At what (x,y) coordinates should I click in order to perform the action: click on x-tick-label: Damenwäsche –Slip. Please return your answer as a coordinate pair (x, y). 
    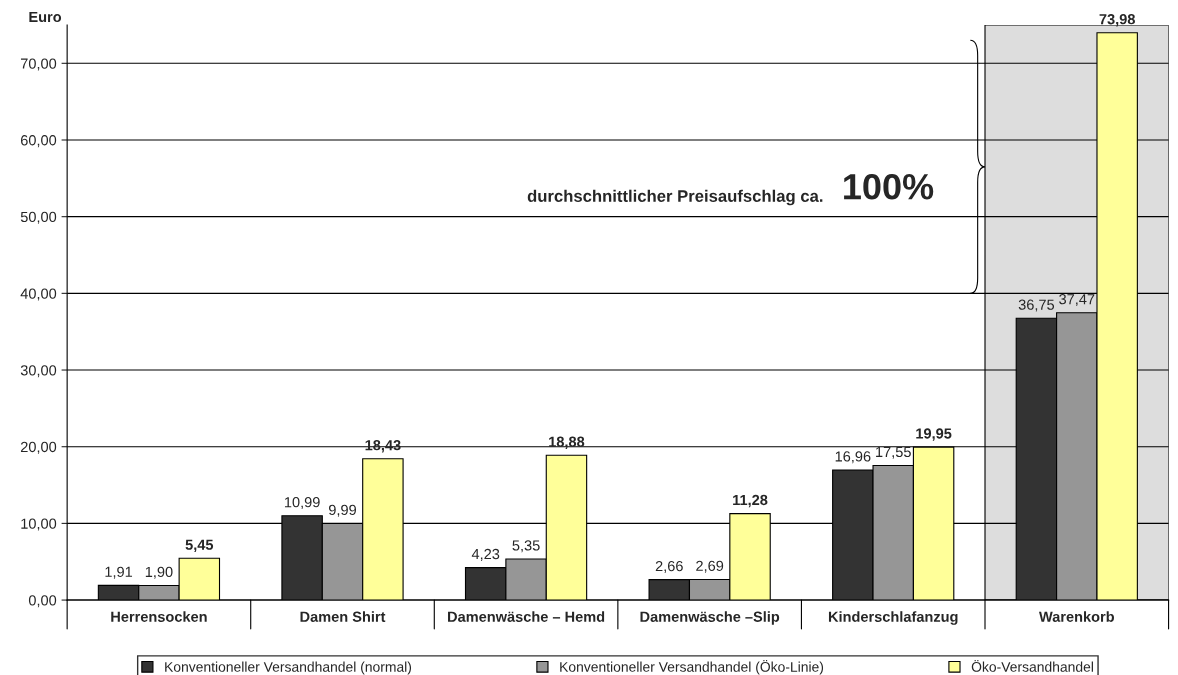
    Looking at the image, I should click on (710, 618).